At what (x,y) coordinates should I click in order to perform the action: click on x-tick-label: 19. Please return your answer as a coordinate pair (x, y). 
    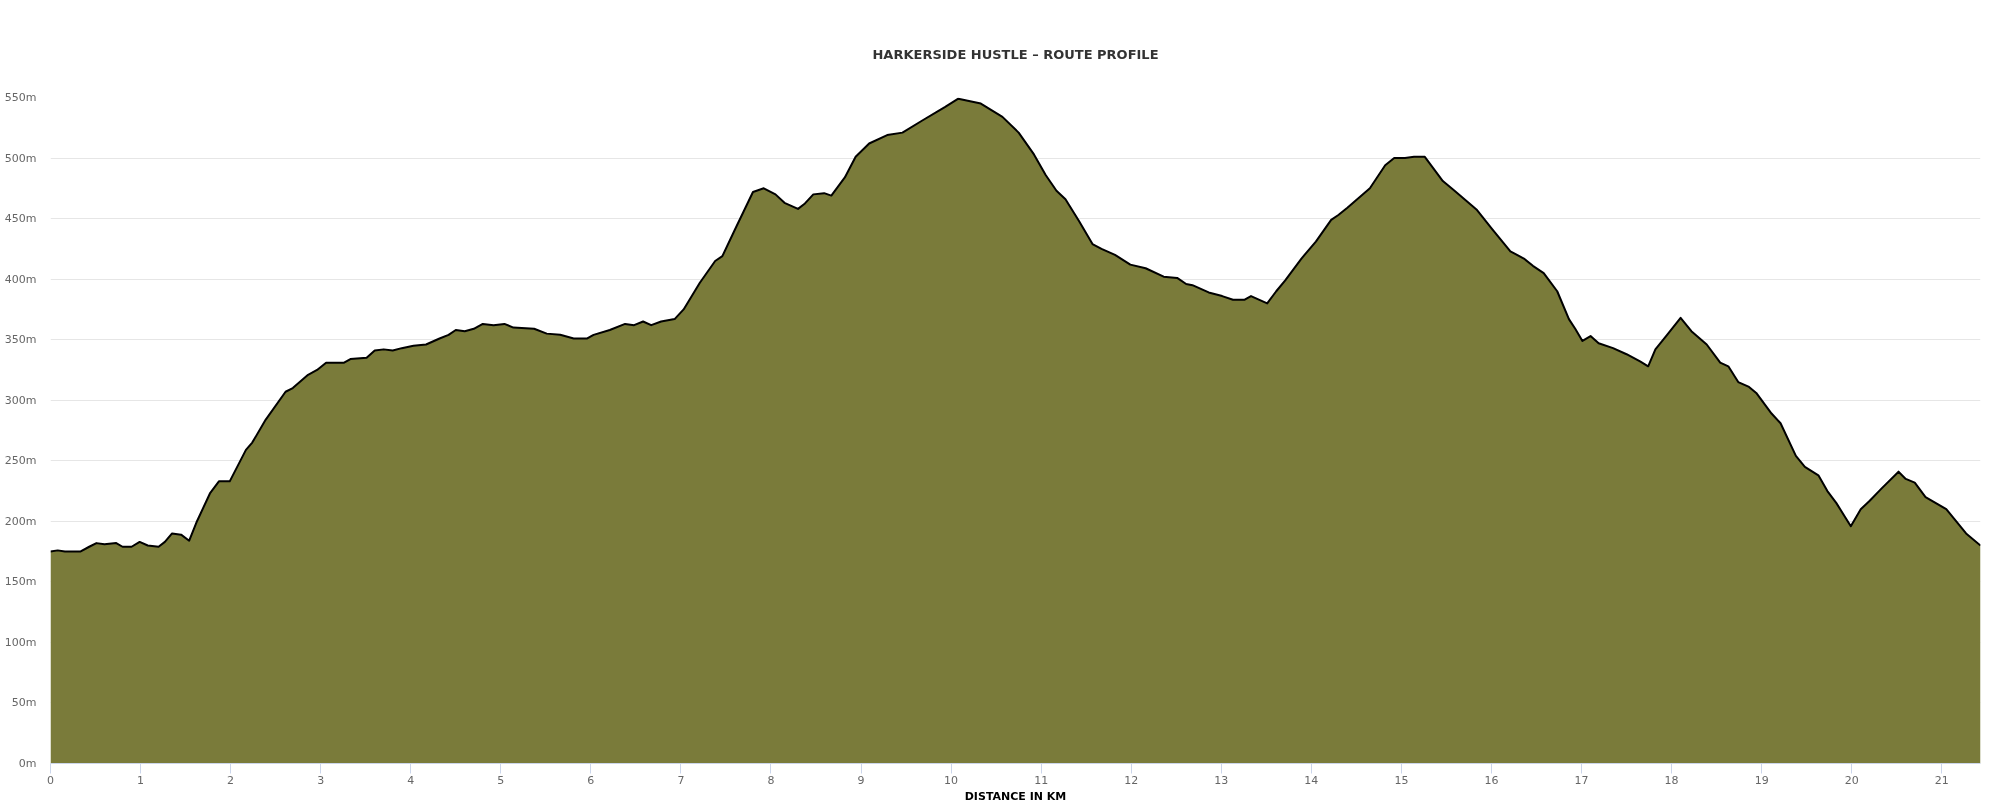
    Looking at the image, I should click on (1761, 780).